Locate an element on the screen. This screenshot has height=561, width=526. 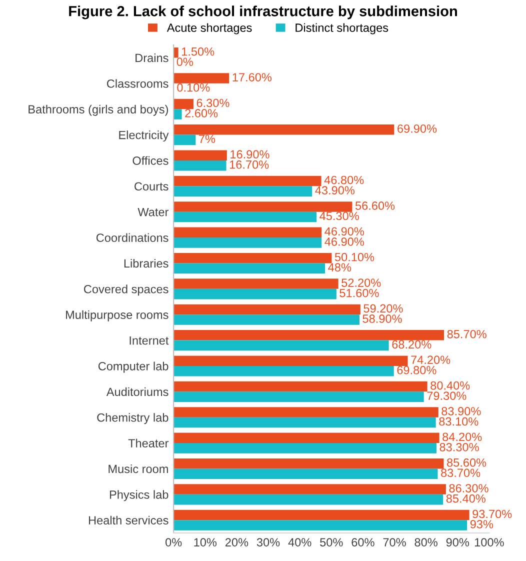
data-label: 43.90% is located at coordinates (335, 190).